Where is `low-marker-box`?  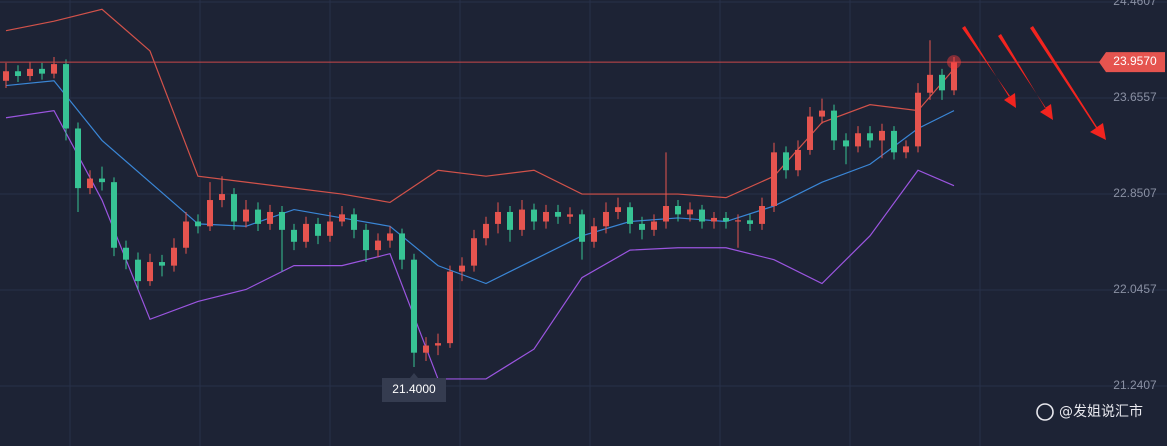 low-marker-box is located at coordinates (414, 387).